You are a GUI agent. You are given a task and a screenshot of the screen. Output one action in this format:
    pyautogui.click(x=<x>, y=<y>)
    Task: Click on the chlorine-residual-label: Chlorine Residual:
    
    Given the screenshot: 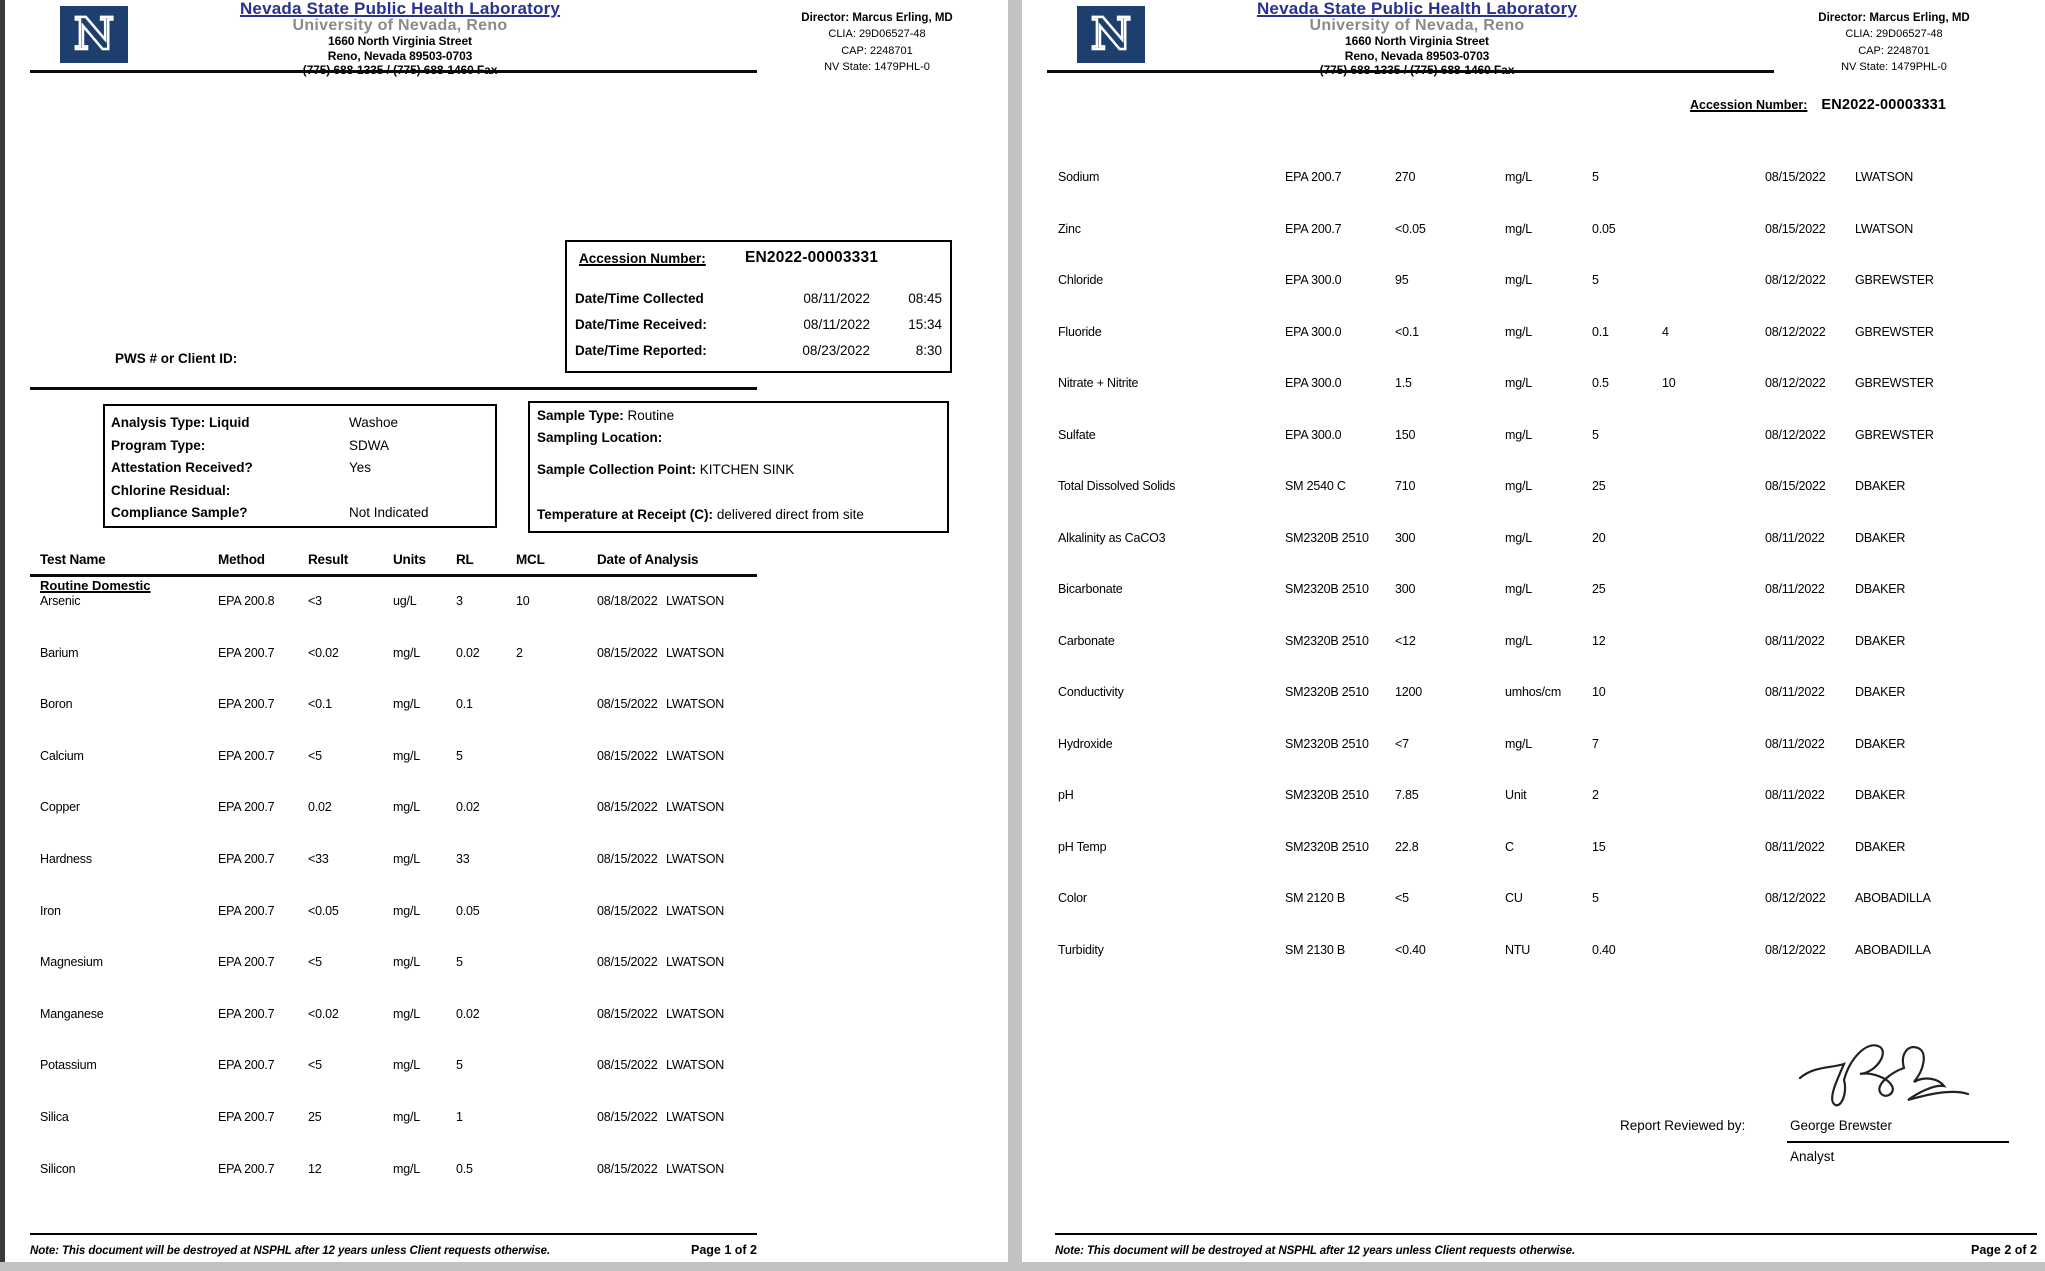 What is the action you would take?
    pyautogui.click(x=171, y=490)
    